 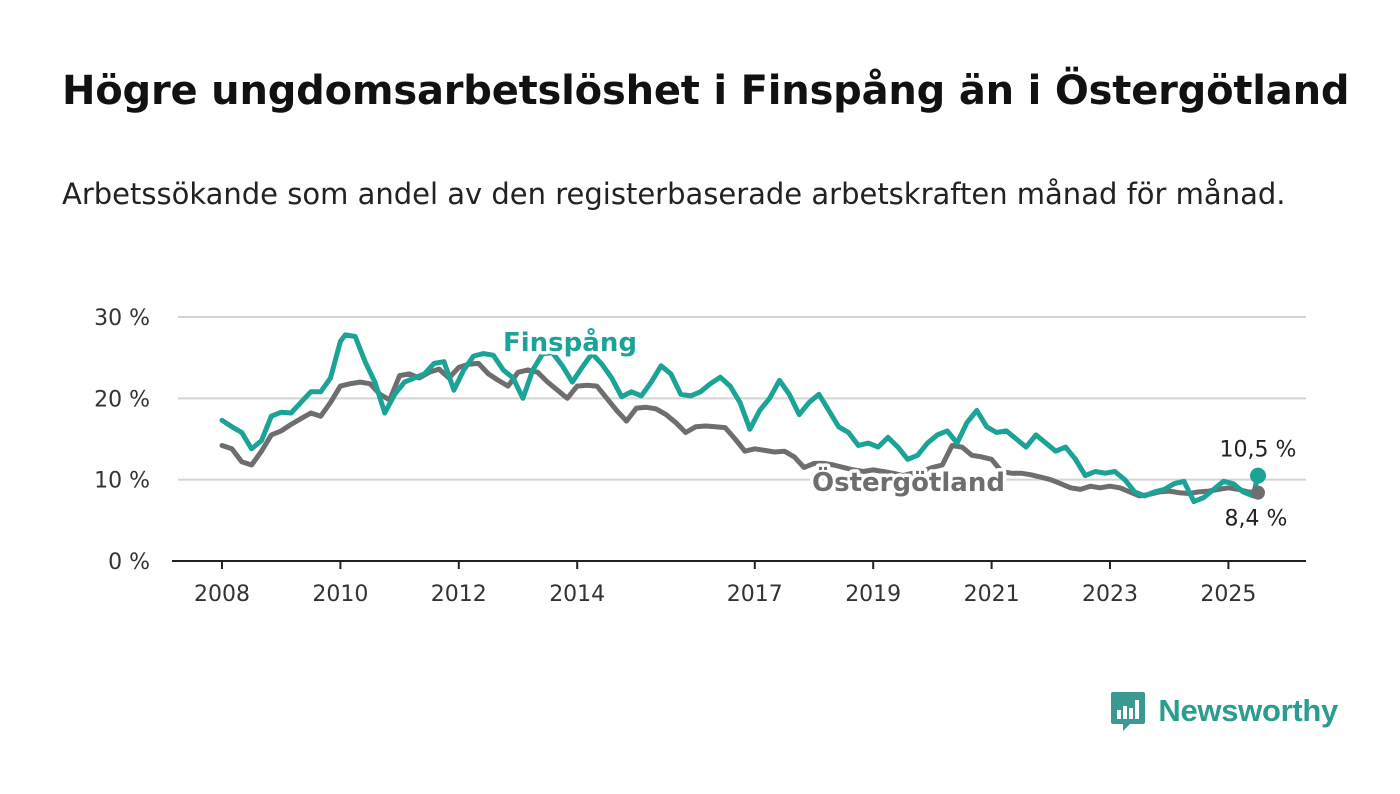 What do you see at coordinates (1258, 475) in the screenshot?
I see `end-point-finspang` at bounding box center [1258, 475].